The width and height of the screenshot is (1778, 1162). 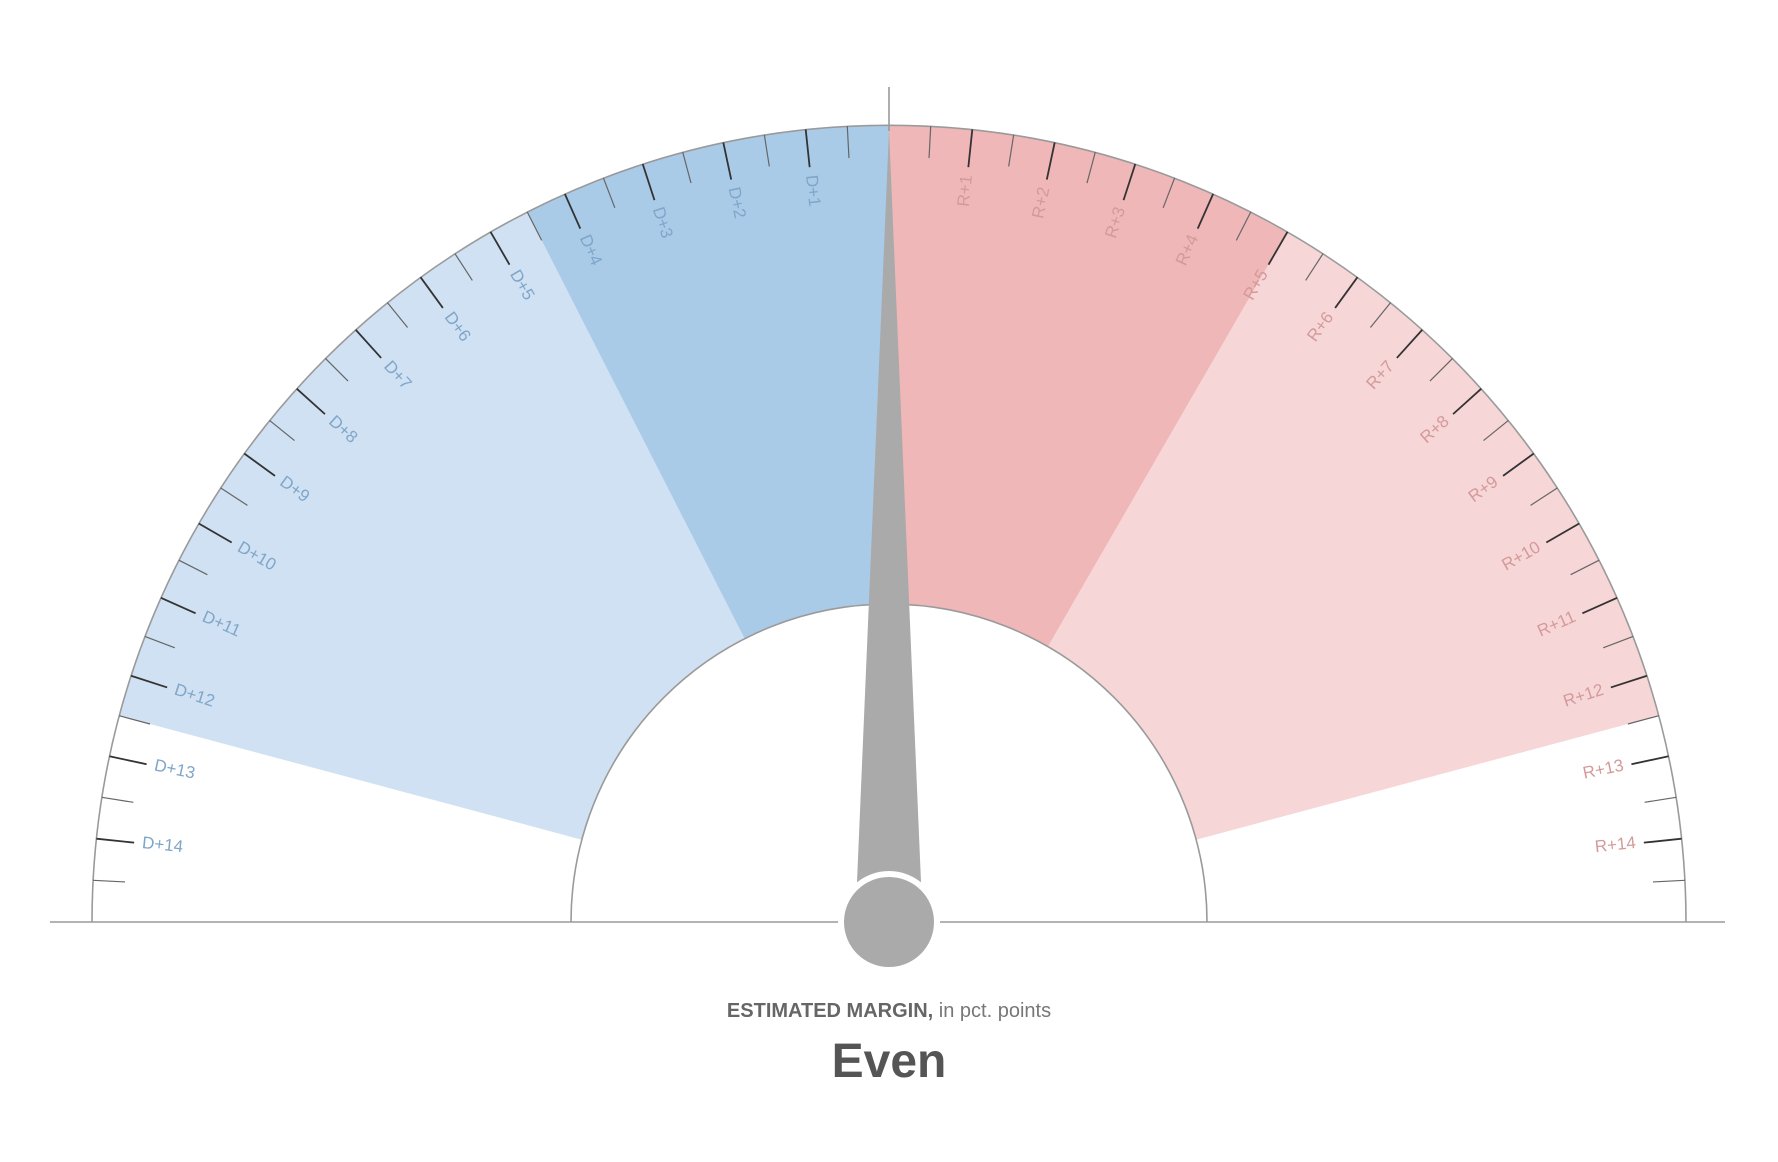 What do you see at coordinates (889, 1061) in the screenshot?
I see `margin-value: Even` at bounding box center [889, 1061].